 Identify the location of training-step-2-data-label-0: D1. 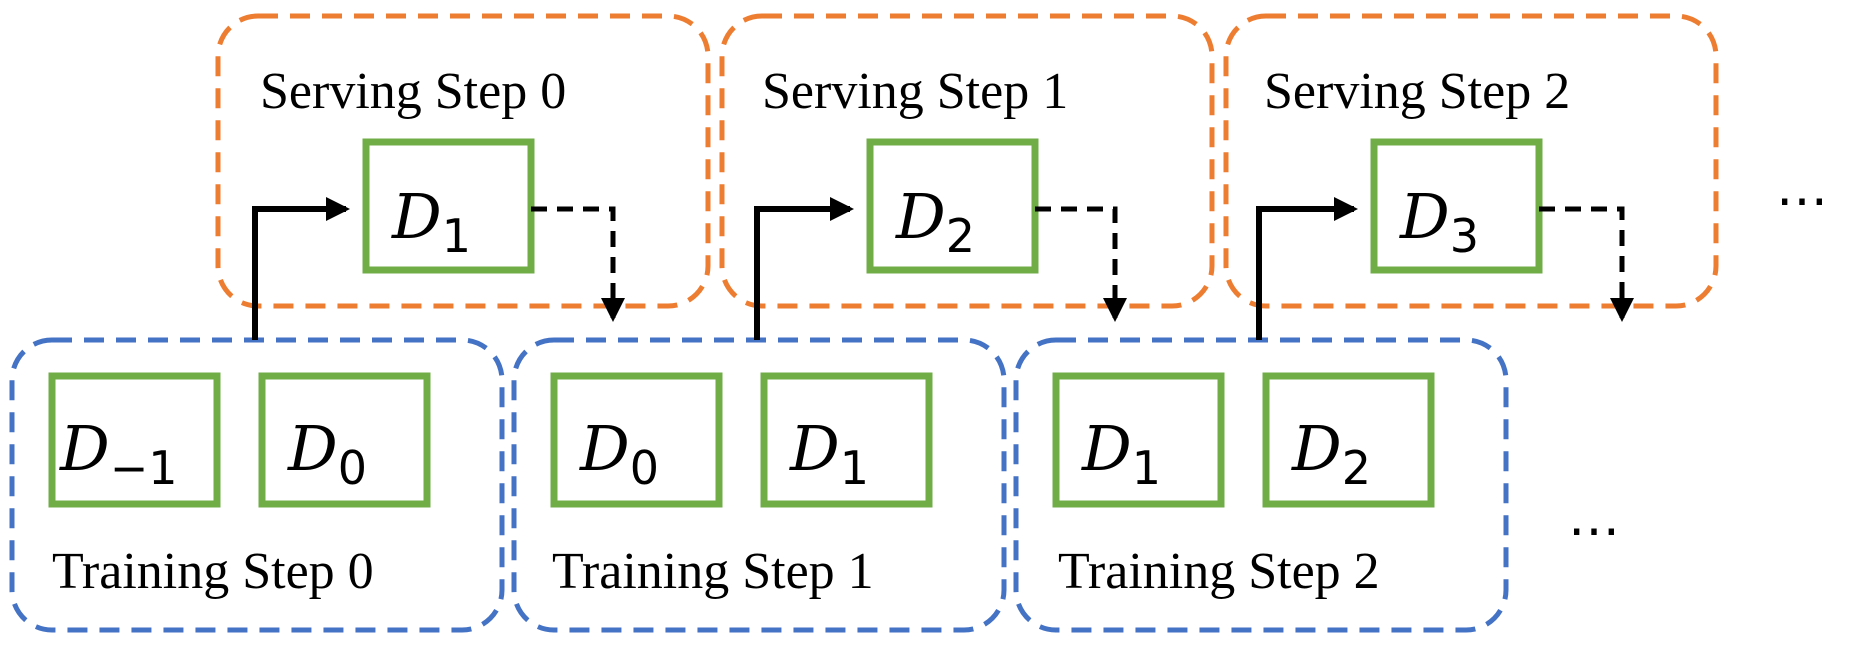
(1121, 453).